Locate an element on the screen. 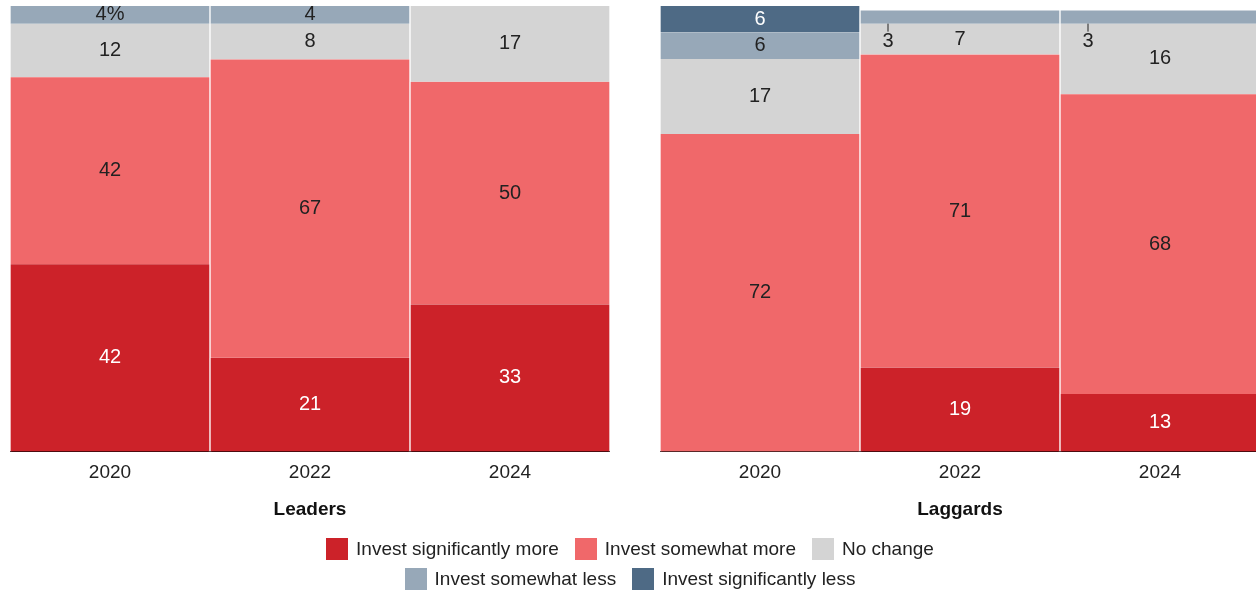  data-label: 71 is located at coordinates (960, 209).